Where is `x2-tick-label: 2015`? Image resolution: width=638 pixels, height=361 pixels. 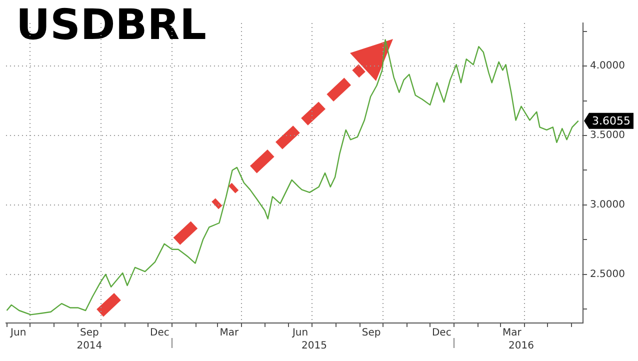 x2-tick-label: 2015 is located at coordinates (314, 346).